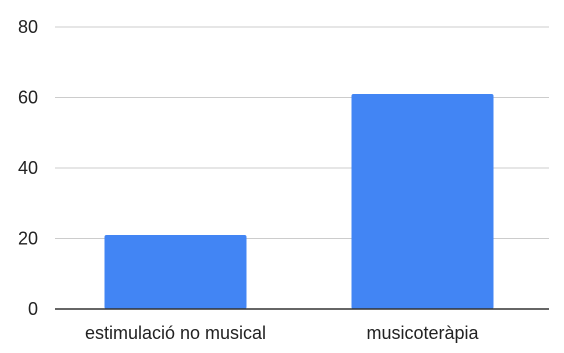 The height and width of the screenshot is (353, 564). What do you see at coordinates (28, 27) in the screenshot?
I see `y-tick-label: 80` at bounding box center [28, 27].